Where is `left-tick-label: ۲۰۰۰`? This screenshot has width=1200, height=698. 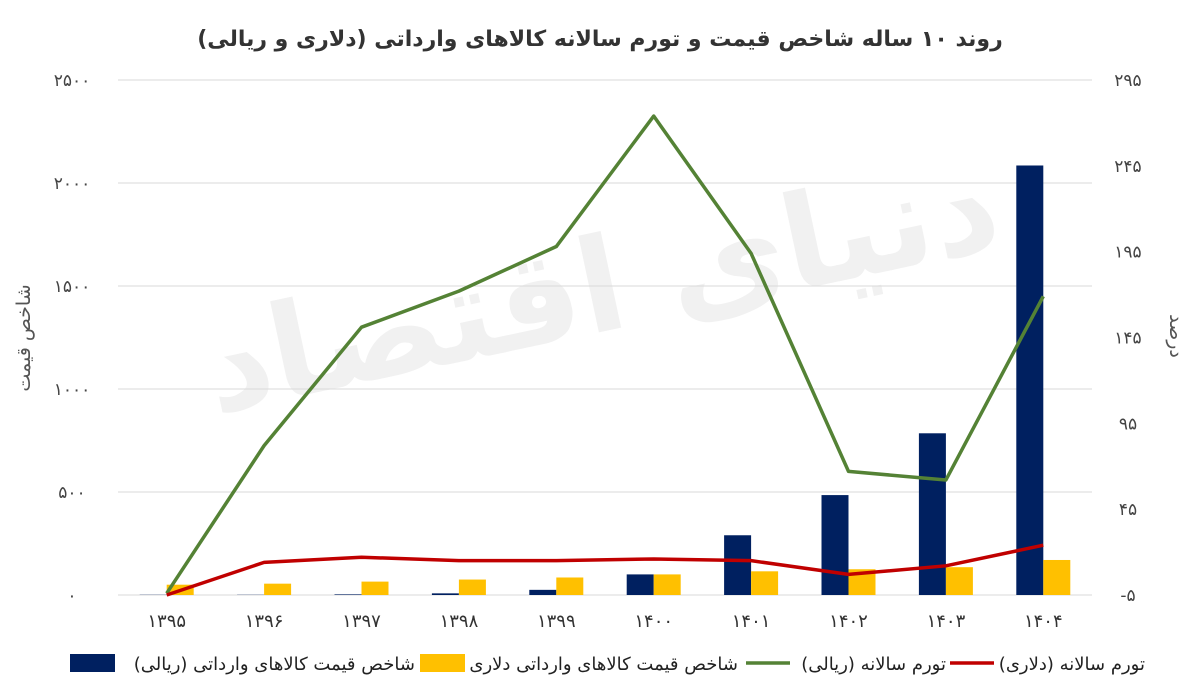
left-tick-label: ۲۰۰۰ is located at coordinates (72, 184).